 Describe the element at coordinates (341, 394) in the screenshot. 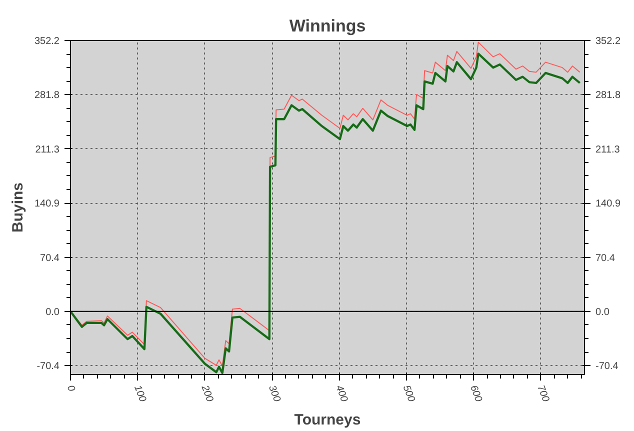

I see `x-tick-label: 400` at that location.